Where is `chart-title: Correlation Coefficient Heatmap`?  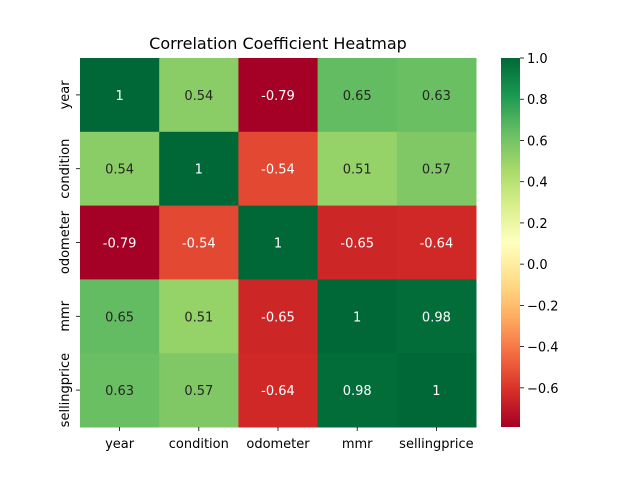
chart-title: Correlation Coefficient Heatmap is located at coordinates (278, 43).